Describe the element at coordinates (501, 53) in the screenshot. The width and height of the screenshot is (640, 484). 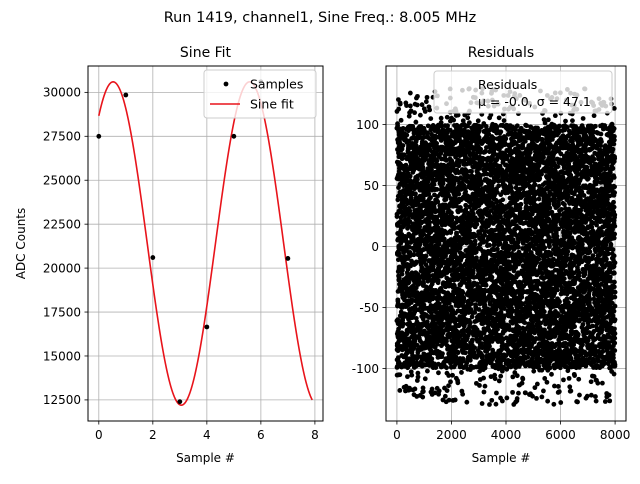
I see `residuals-title: Residuals` at that location.